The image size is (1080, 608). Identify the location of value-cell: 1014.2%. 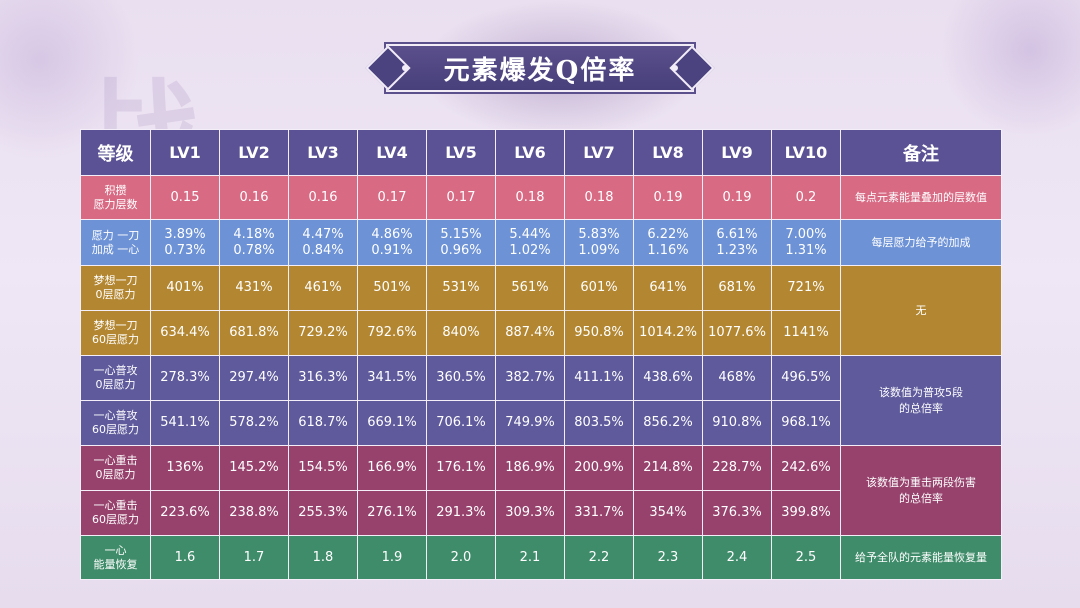
(668, 333).